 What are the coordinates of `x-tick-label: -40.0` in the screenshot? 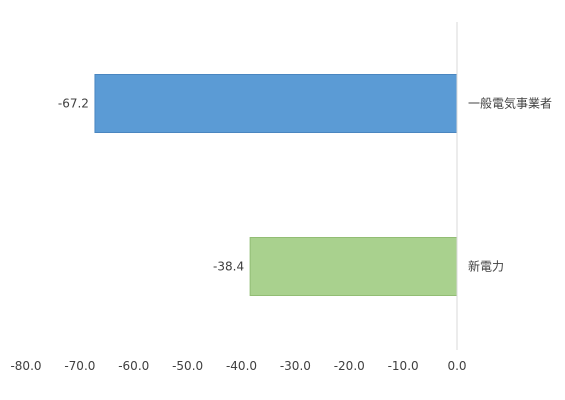 It's located at (241, 366).